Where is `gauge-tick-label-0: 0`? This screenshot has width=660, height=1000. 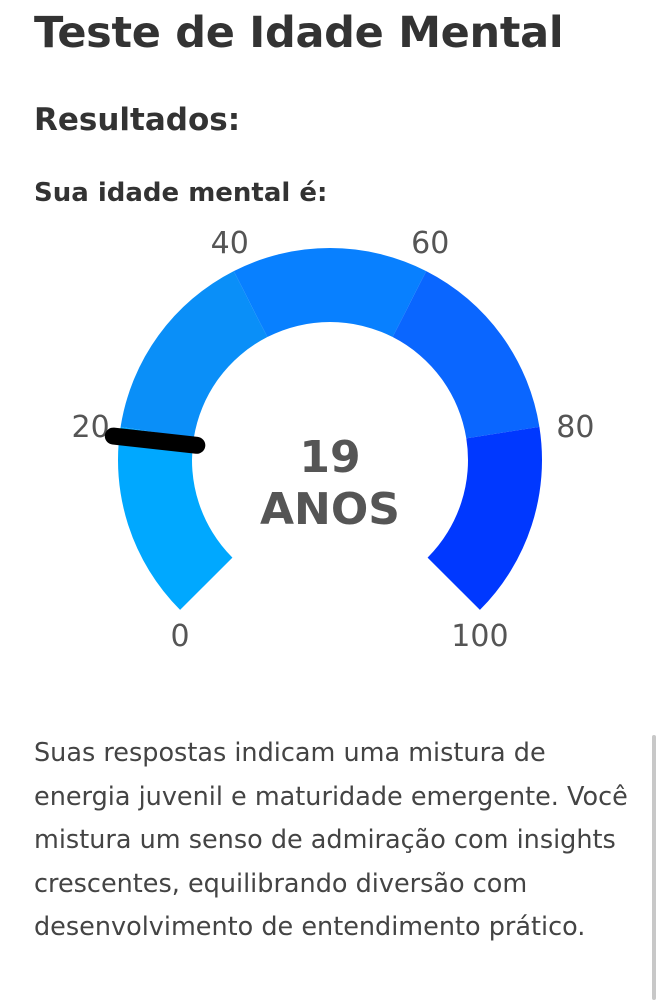
gauge-tick-label-0: 0 is located at coordinates (180, 636).